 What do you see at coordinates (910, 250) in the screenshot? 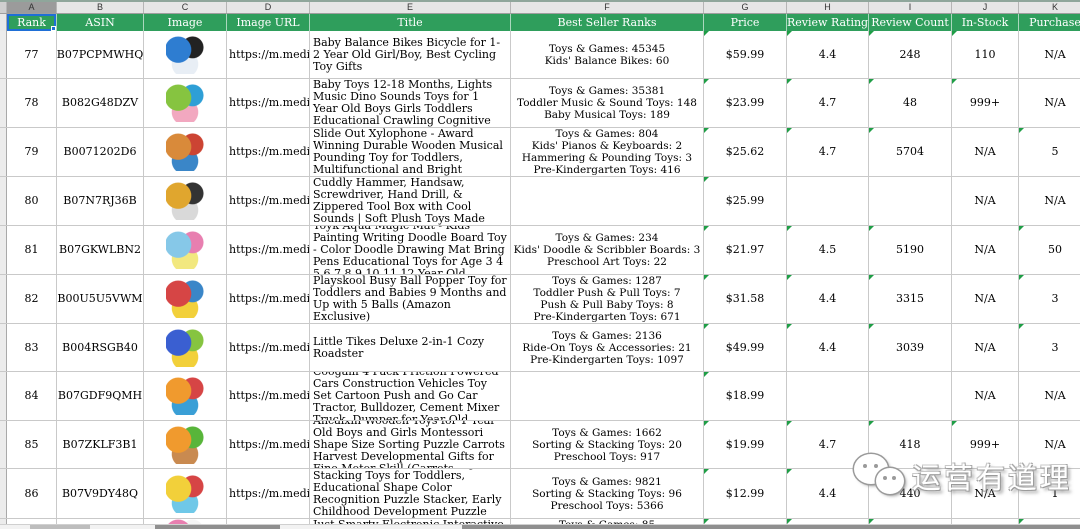
I see `cell-review-count: 5190` at bounding box center [910, 250].